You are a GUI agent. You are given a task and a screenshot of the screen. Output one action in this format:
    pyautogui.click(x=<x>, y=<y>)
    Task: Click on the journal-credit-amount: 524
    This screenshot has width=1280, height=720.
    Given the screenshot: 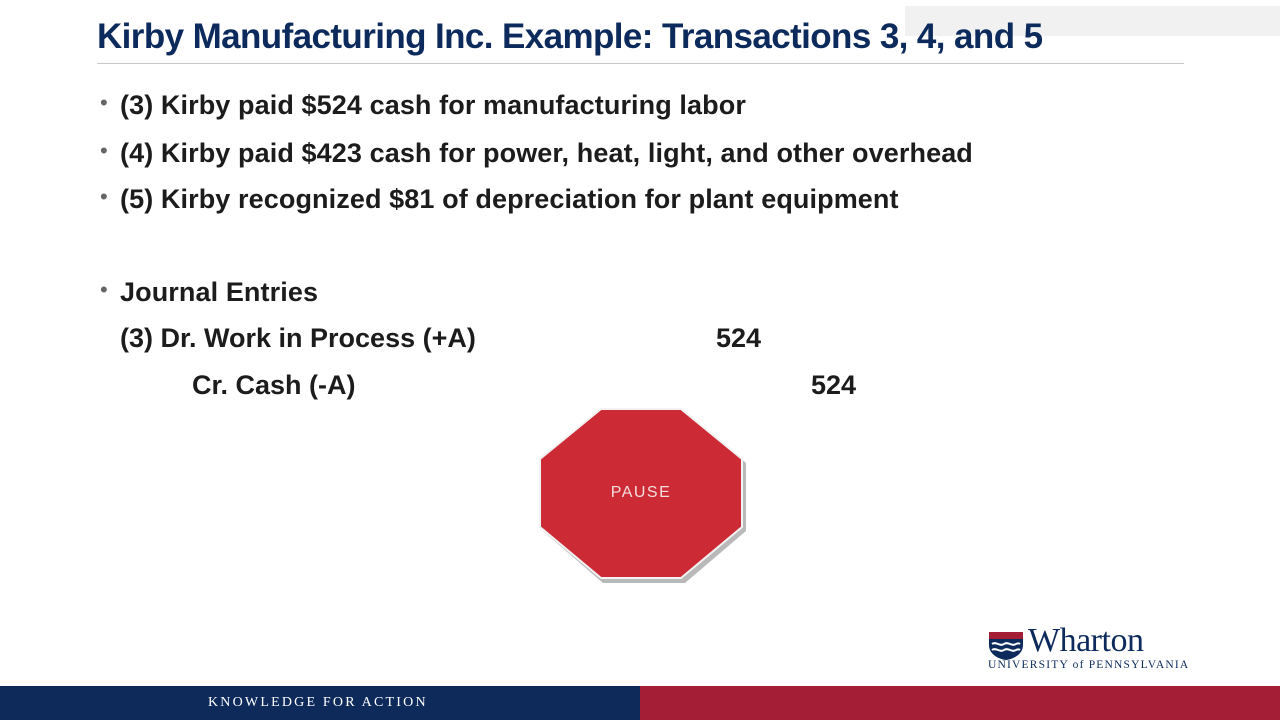 What is the action you would take?
    pyautogui.click(x=834, y=385)
    